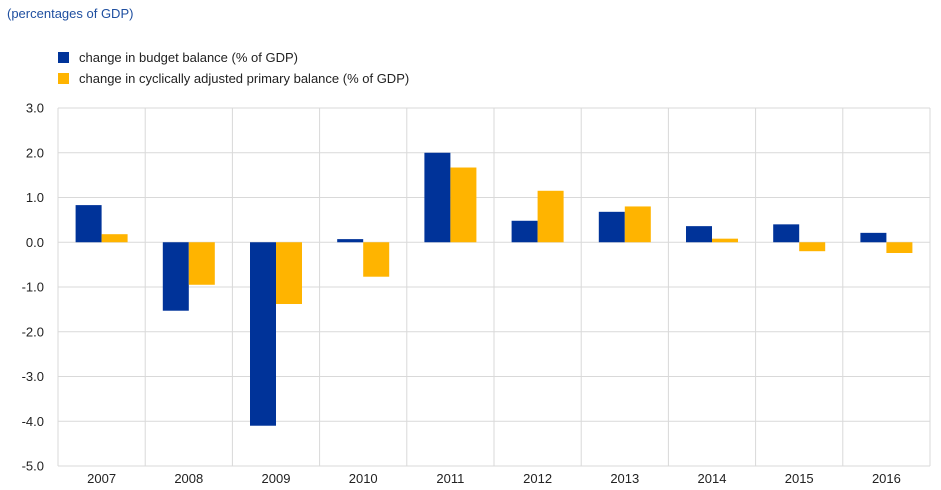 Image resolution: width=941 pixels, height=490 pixels. I want to click on x-tick-label: 2008, so click(188, 478).